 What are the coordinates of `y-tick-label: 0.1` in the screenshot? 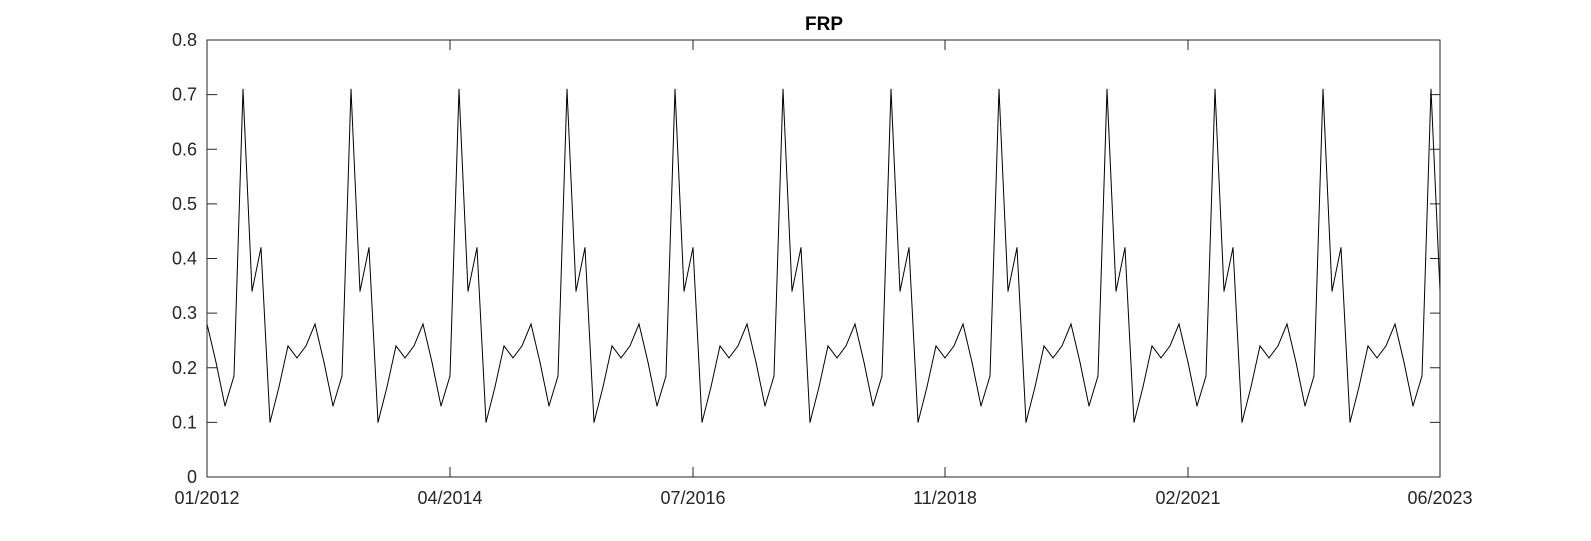 It's located at (184, 422).